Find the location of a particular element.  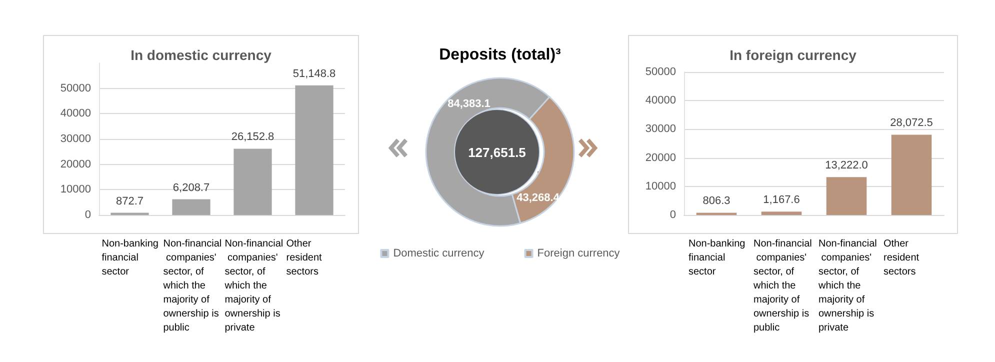

chart-title: Deposits (total)³ is located at coordinates (500, 55).